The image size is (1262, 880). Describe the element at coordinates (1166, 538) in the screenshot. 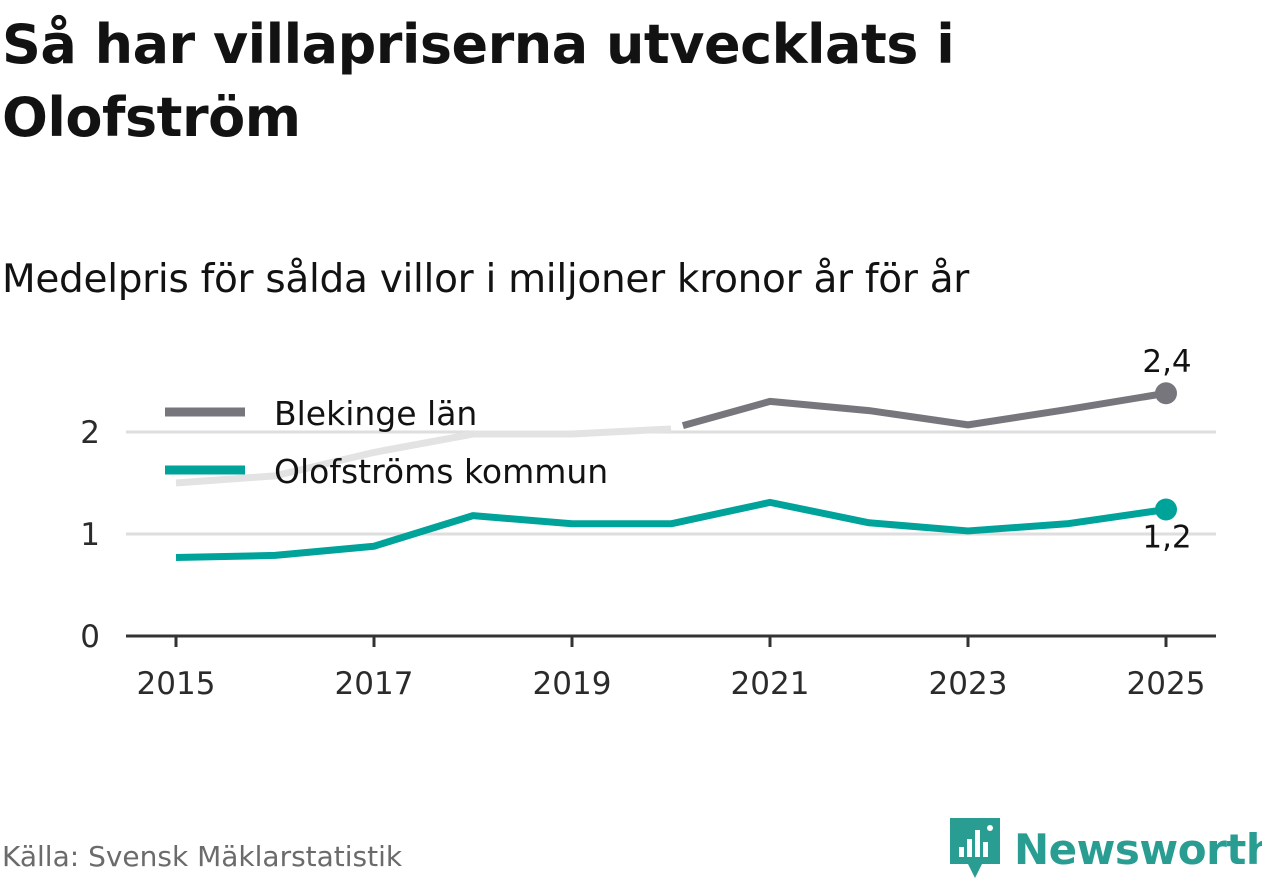

I see `end-label-olofstrom: 1,2` at that location.